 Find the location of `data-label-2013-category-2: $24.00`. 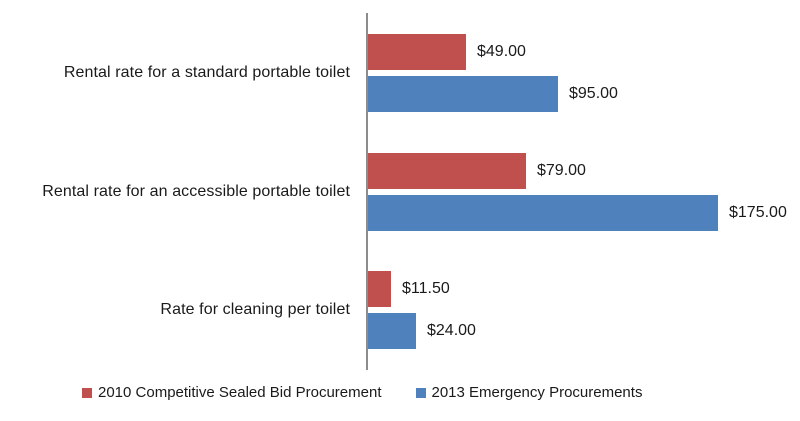

data-label-2013-category-2: $24.00 is located at coordinates (451, 330).